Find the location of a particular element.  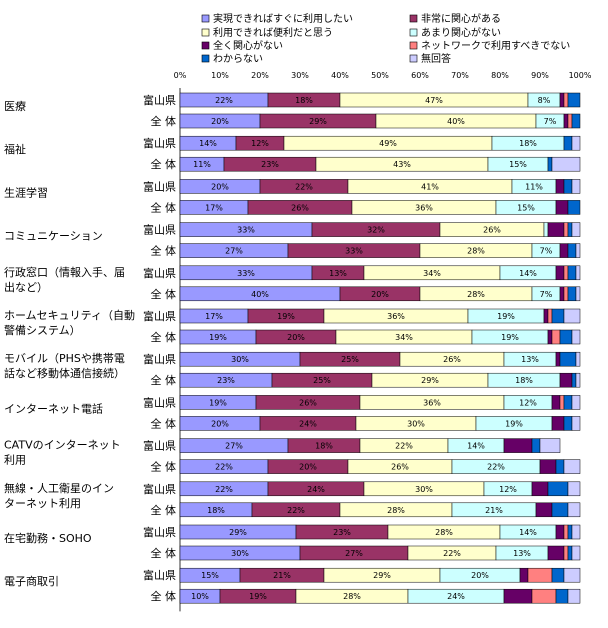

x-tick-label: 70% is located at coordinates (460, 75).